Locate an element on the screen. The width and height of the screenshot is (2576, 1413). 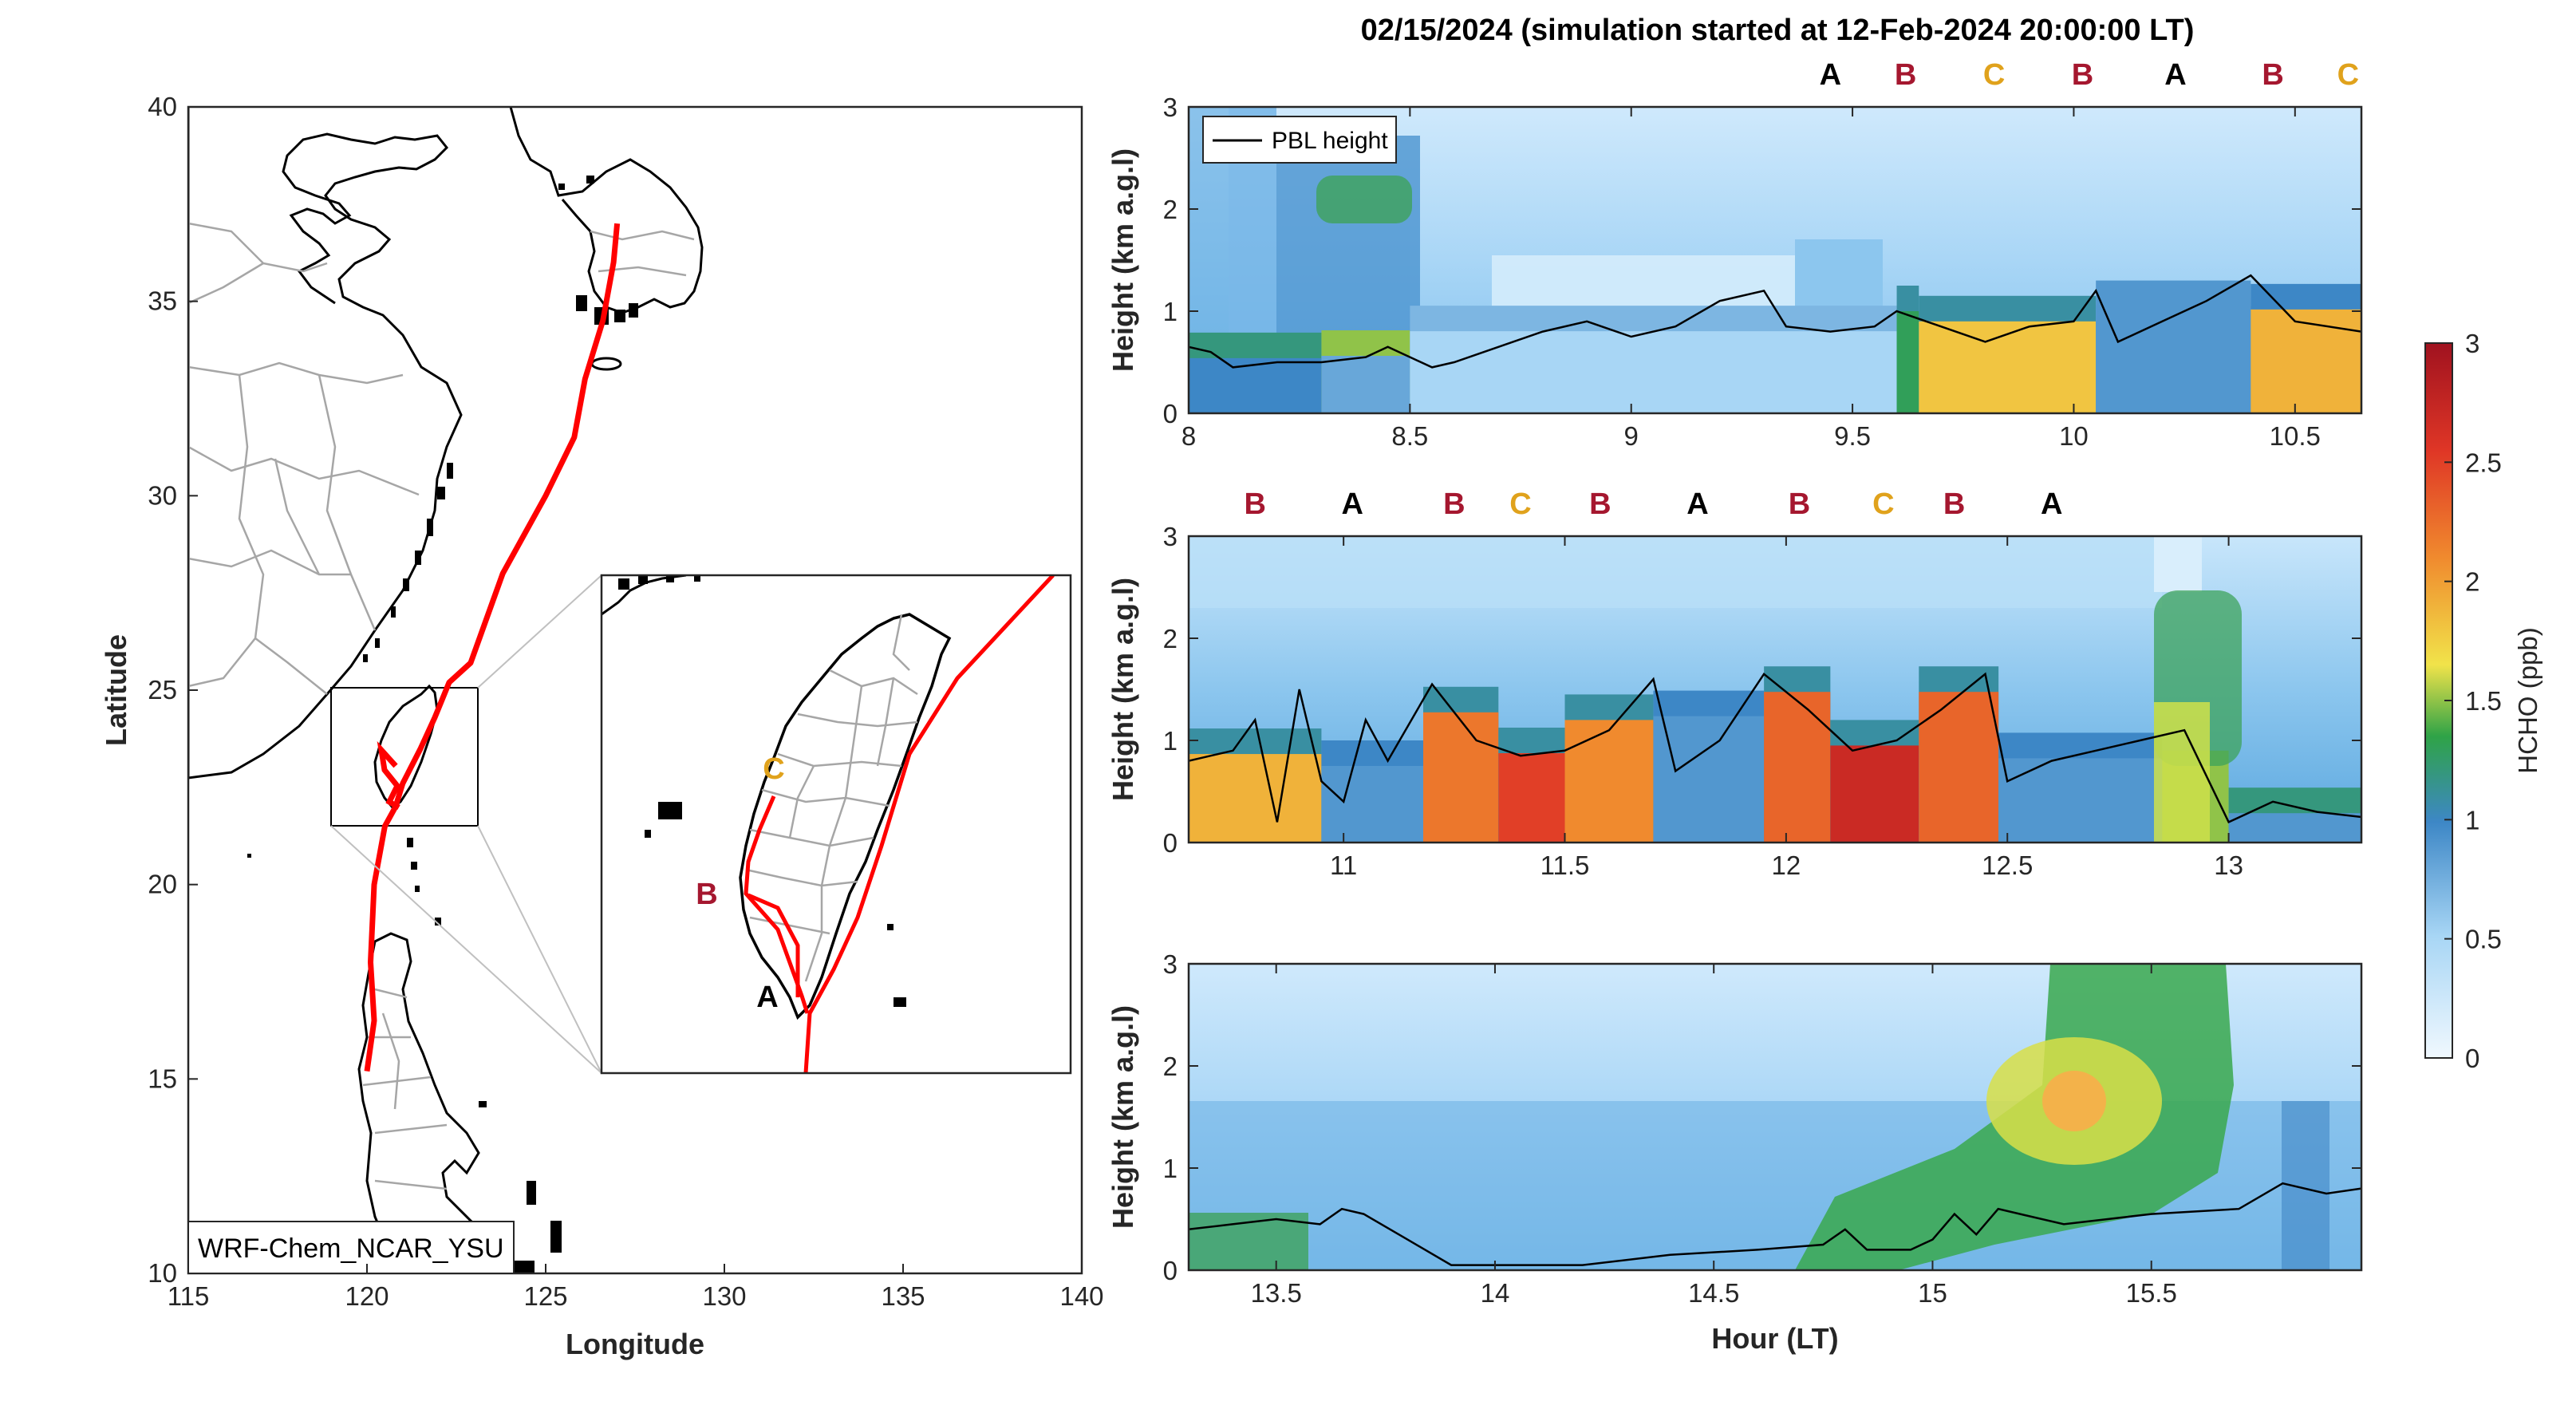
colorbar-ticks: 0 0.5 1 1.5 2 2.5 3 is located at coordinates (2473, 701).